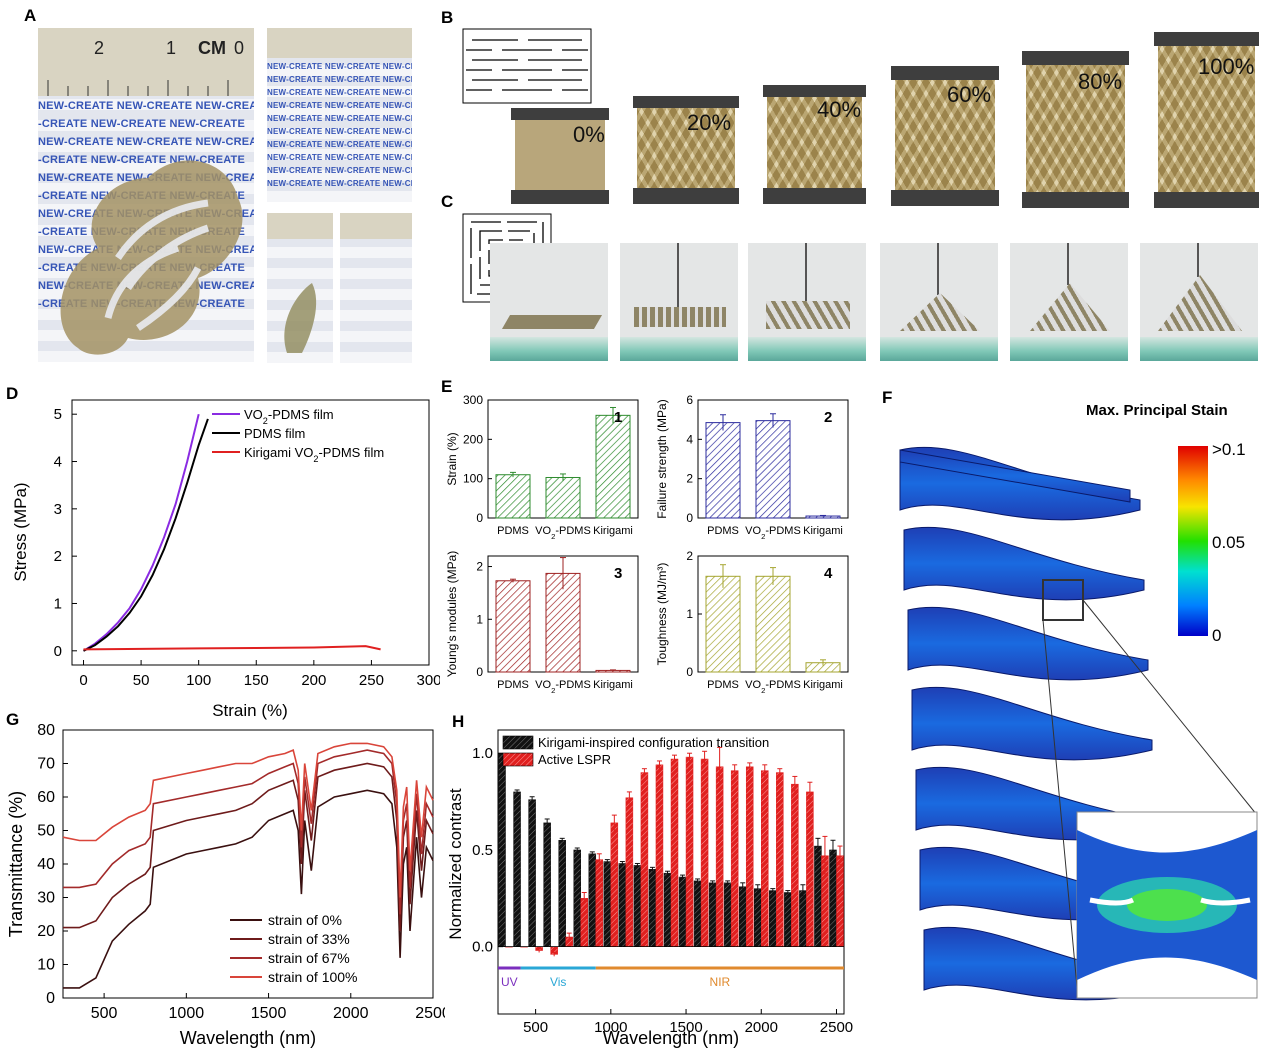 This screenshot has height=1056, width=1267. Describe the element at coordinates (482, 947) in the screenshot. I see `chart-h-ytick-label: 0.0` at that location.